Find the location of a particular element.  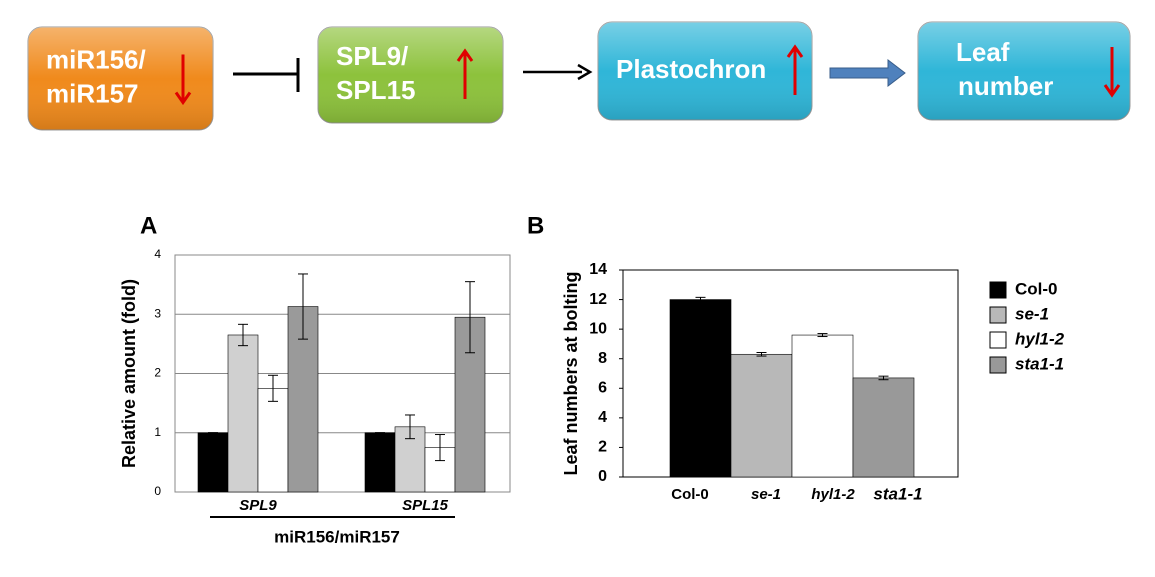

y-tick-label: 3 is located at coordinates (157, 313).